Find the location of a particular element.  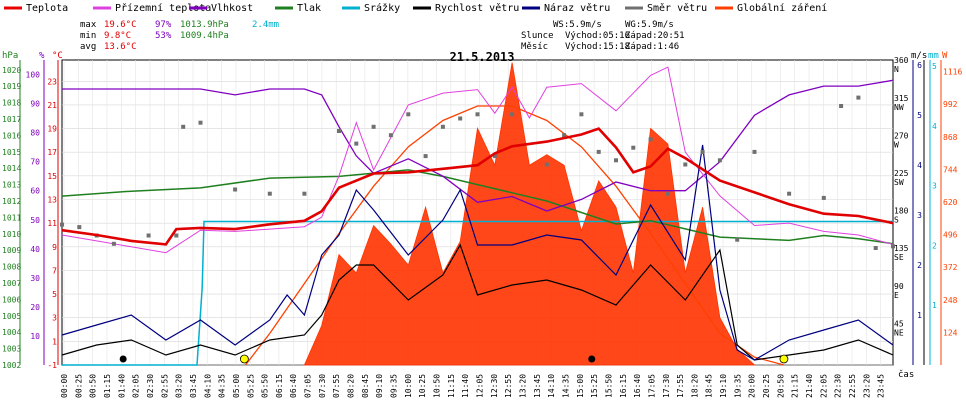

max-label: max is located at coordinates (88, 25).